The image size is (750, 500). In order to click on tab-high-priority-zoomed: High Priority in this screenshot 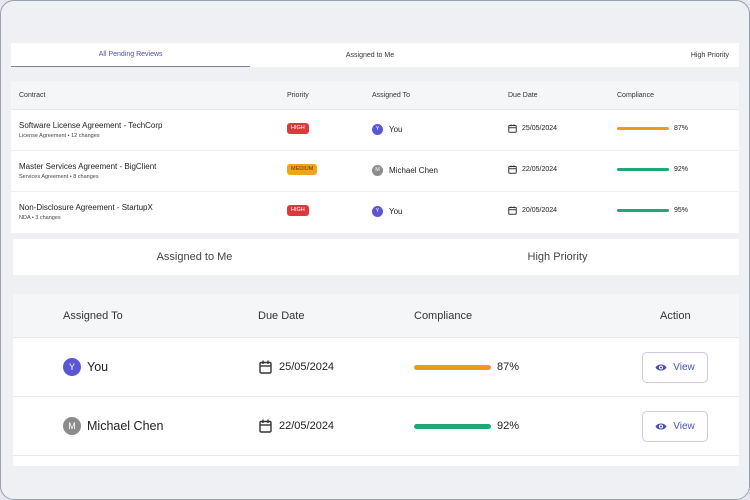, I will do `click(557, 257)`.